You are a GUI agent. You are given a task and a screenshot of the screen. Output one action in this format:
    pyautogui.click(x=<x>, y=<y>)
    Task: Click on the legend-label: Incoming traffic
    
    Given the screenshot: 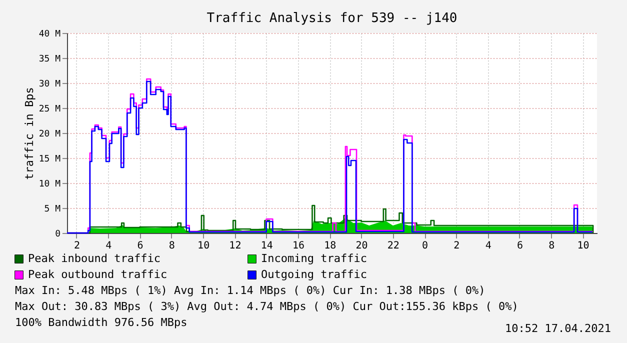 What is the action you would take?
    pyautogui.click(x=314, y=258)
    